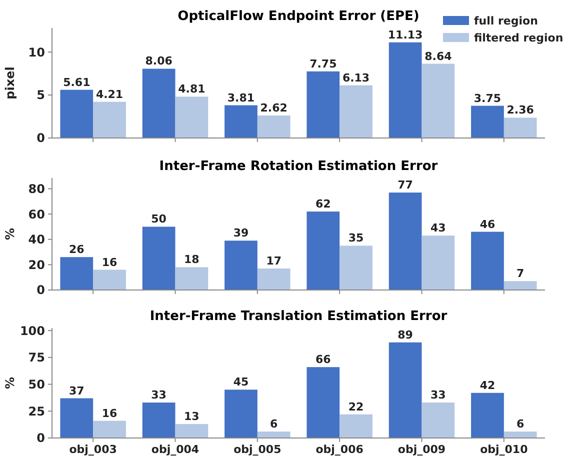 The width and height of the screenshot is (575, 463). I want to click on data-label: 26, so click(76, 249).